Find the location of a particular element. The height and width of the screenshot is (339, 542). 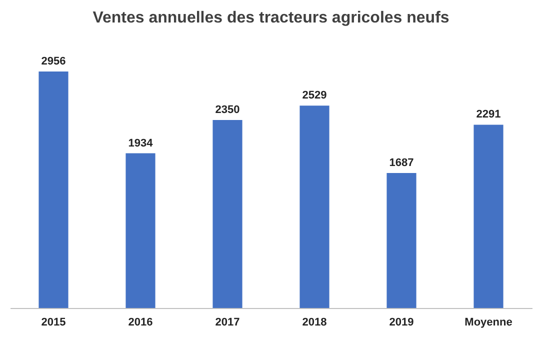

data-label: 2529 is located at coordinates (314, 96).